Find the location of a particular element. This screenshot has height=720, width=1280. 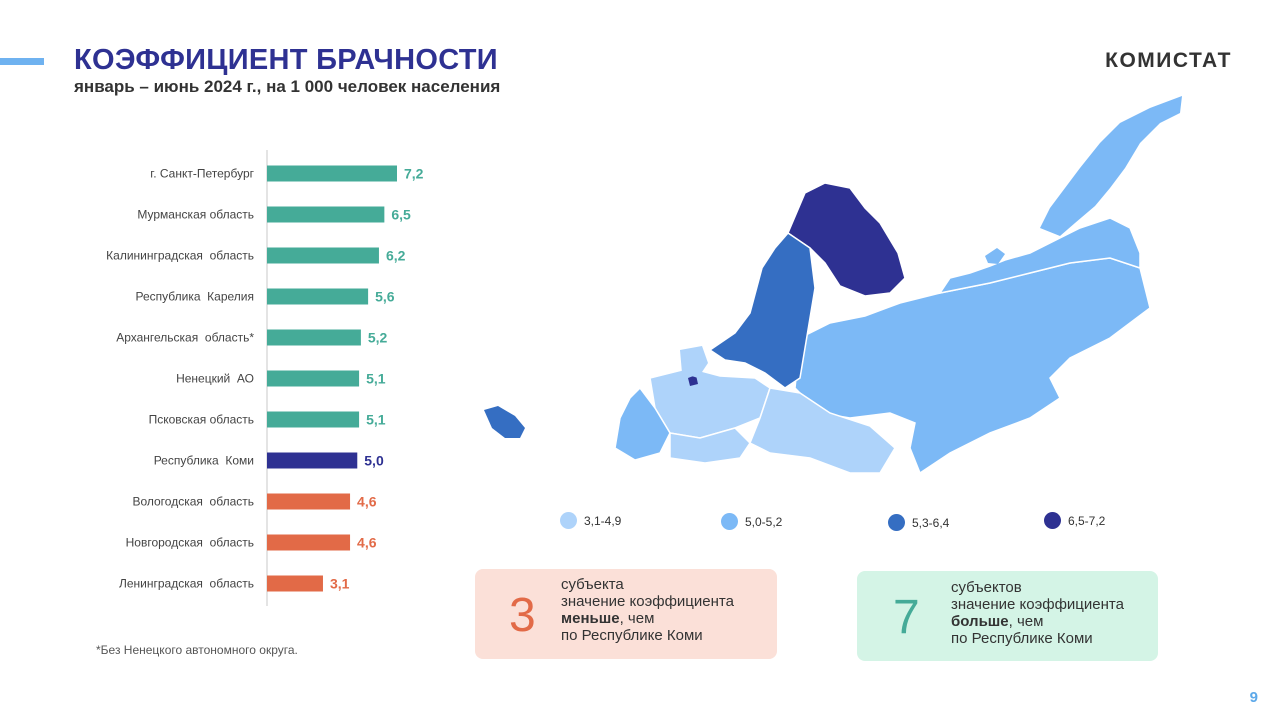

value-label: 5,0 is located at coordinates (374, 461).